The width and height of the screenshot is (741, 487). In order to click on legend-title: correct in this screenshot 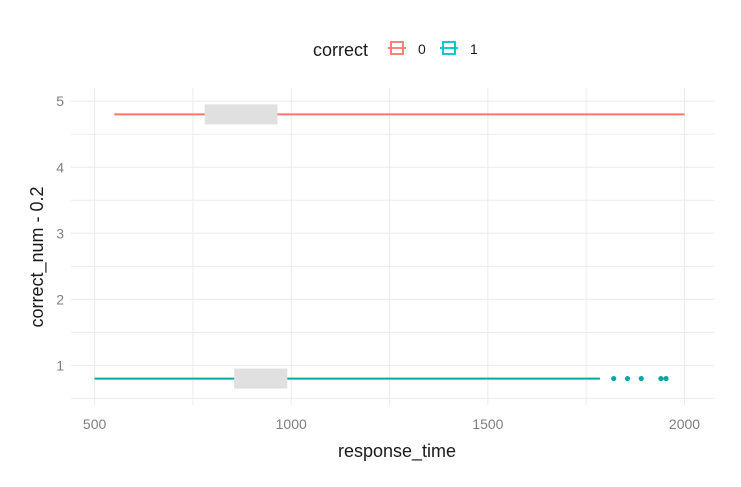, I will do `click(340, 50)`.